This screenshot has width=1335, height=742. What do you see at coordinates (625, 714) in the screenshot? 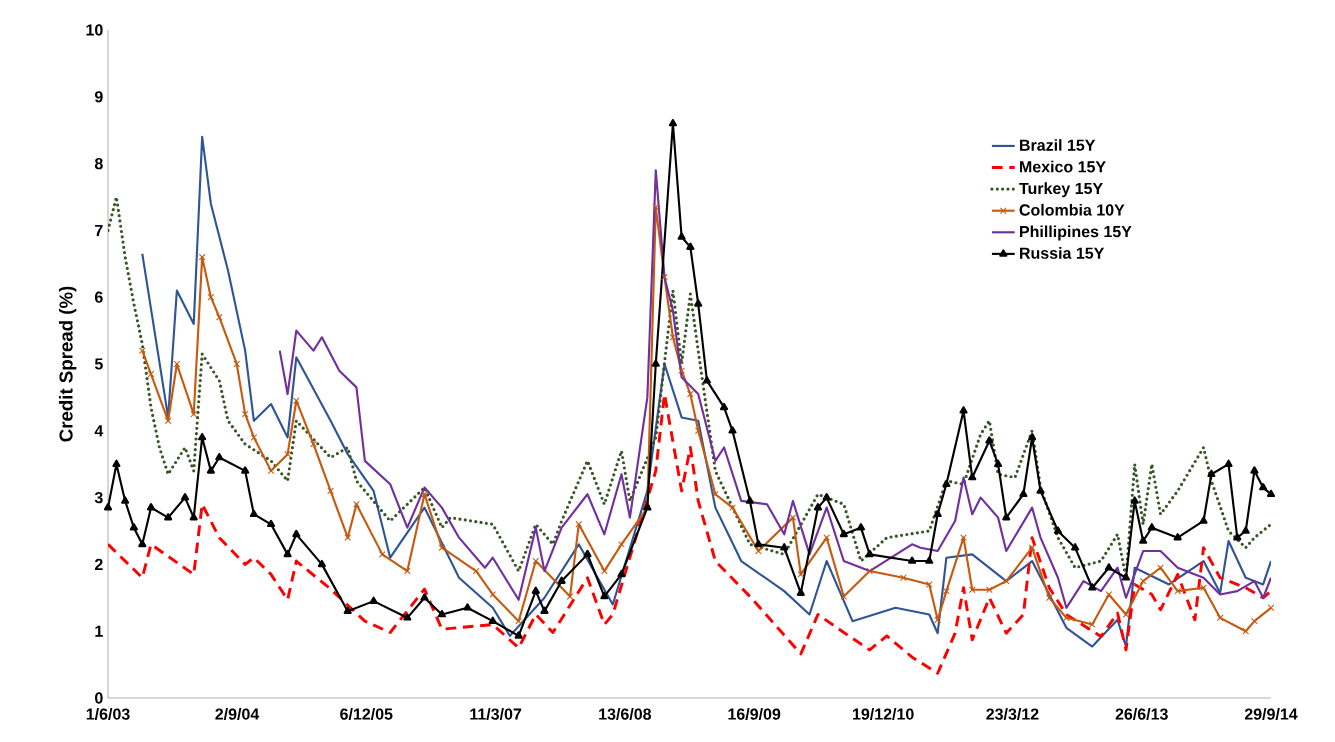
I see `x-tick-label: 13/6/08` at bounding box center [625, 714].